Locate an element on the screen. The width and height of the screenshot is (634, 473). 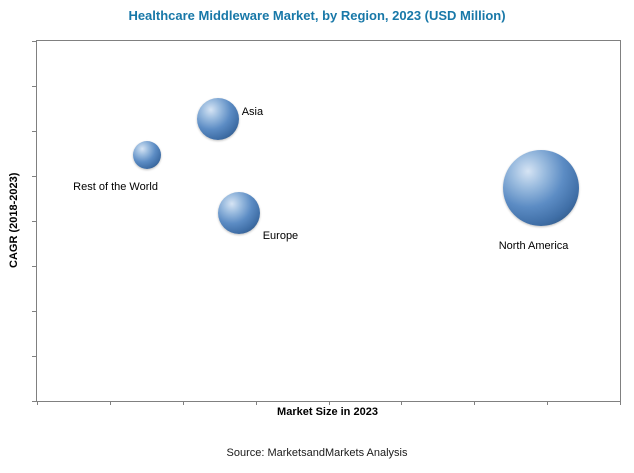
bubble-north-america is located at coordinates (540, 187).